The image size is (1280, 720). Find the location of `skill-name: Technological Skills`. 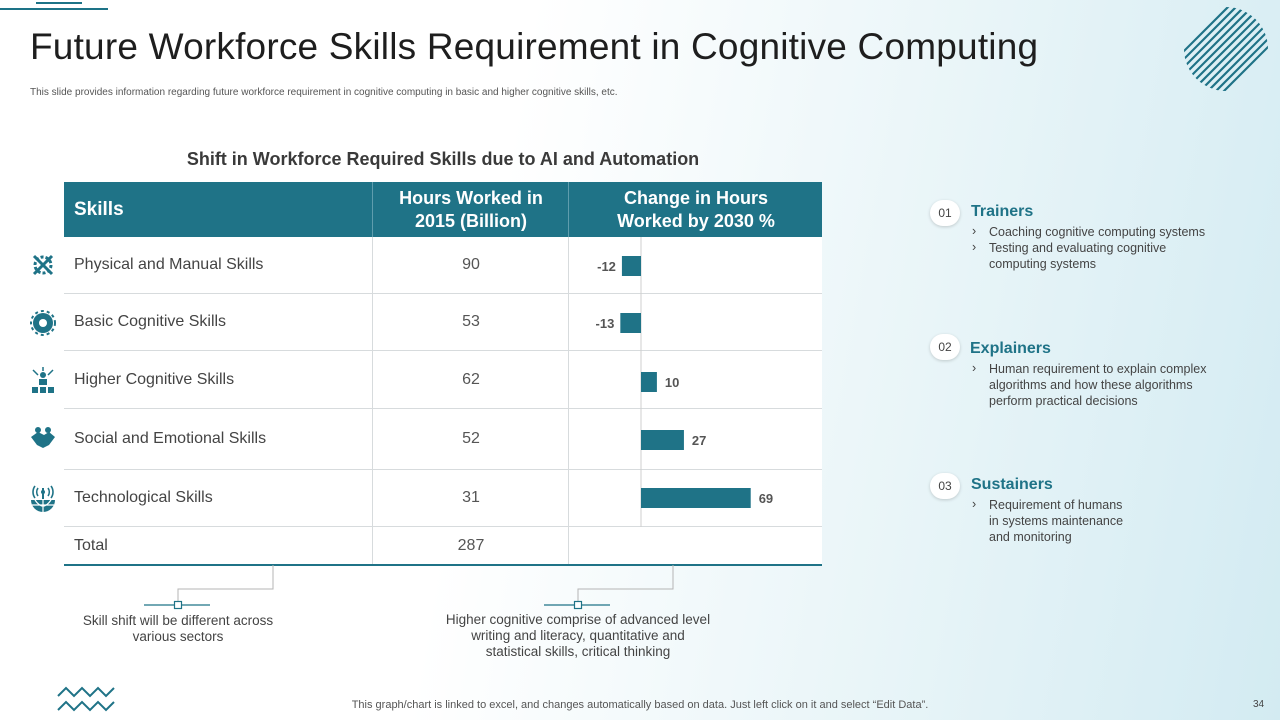

skill-name: Technological Skills is located at coordinates (143, 497).